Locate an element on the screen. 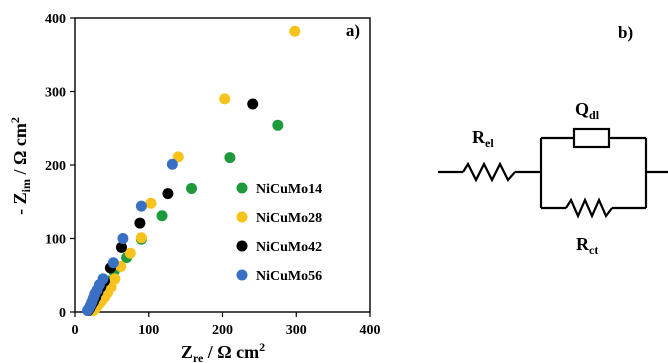 This screenshot has height=363, width=668. y-tick-label: 400 is located at coordinates (55, 19).